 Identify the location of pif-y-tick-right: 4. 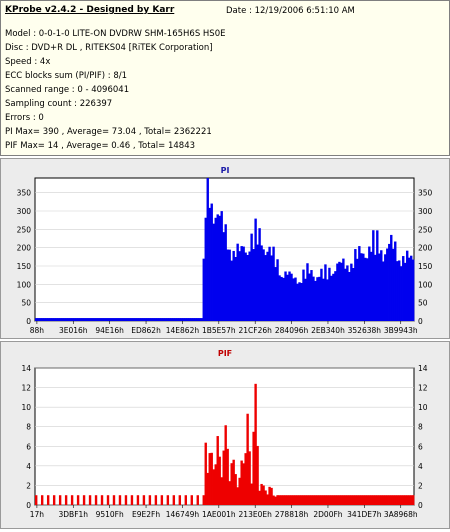
(420, 466).